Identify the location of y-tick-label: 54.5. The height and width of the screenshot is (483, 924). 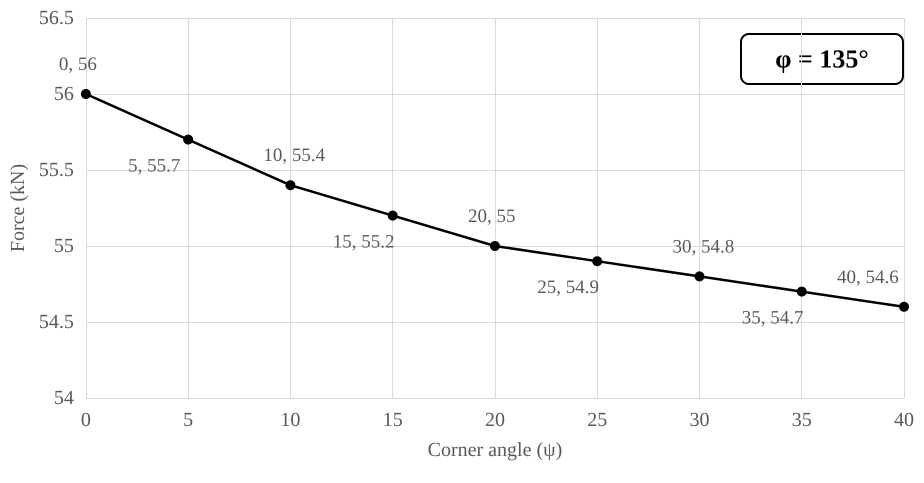
(56, 322).